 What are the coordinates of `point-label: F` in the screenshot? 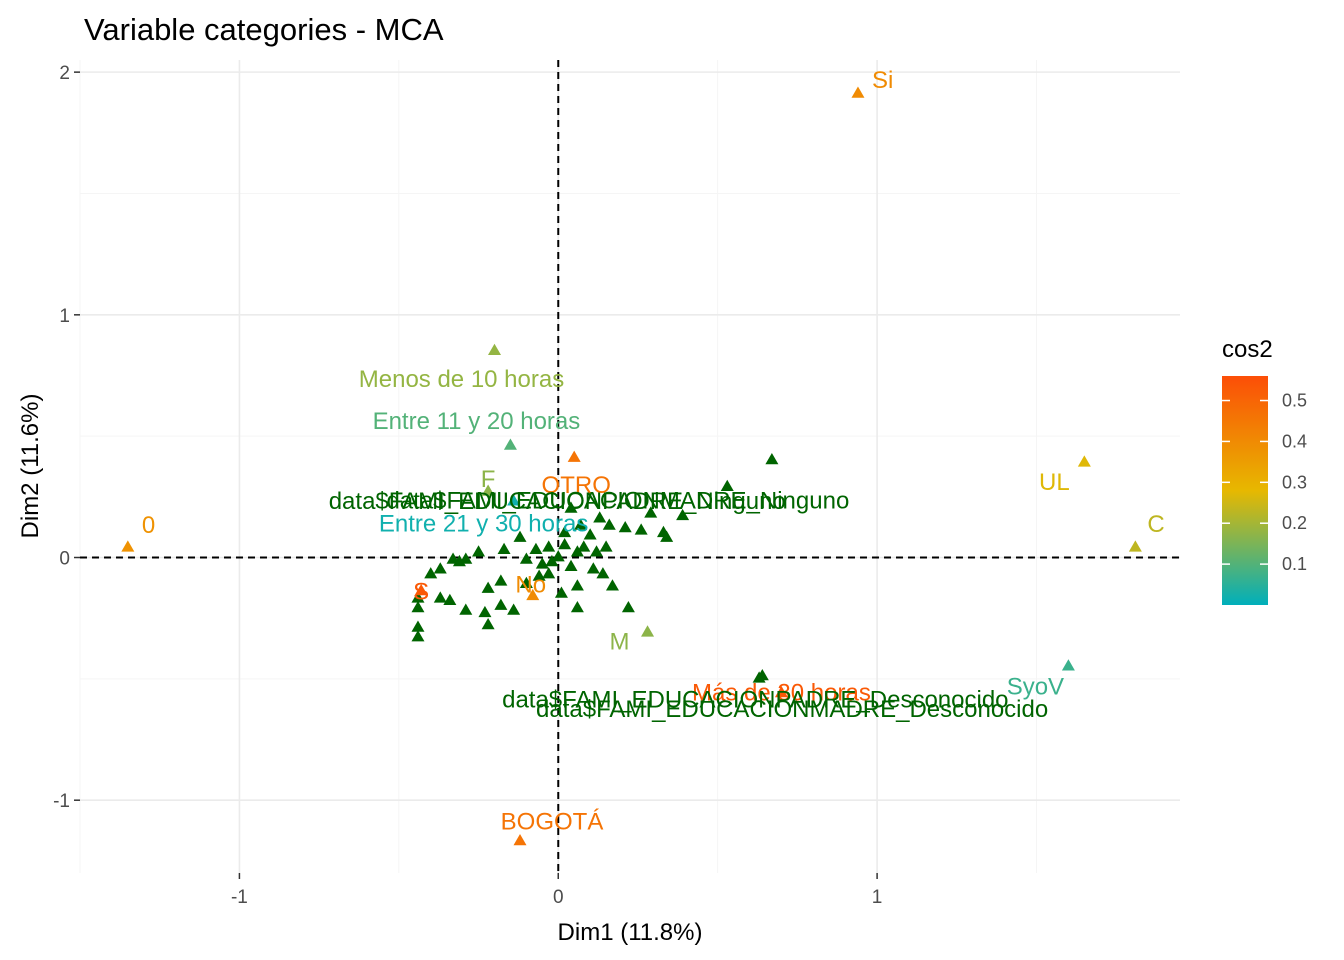 It's located at (488, 479).